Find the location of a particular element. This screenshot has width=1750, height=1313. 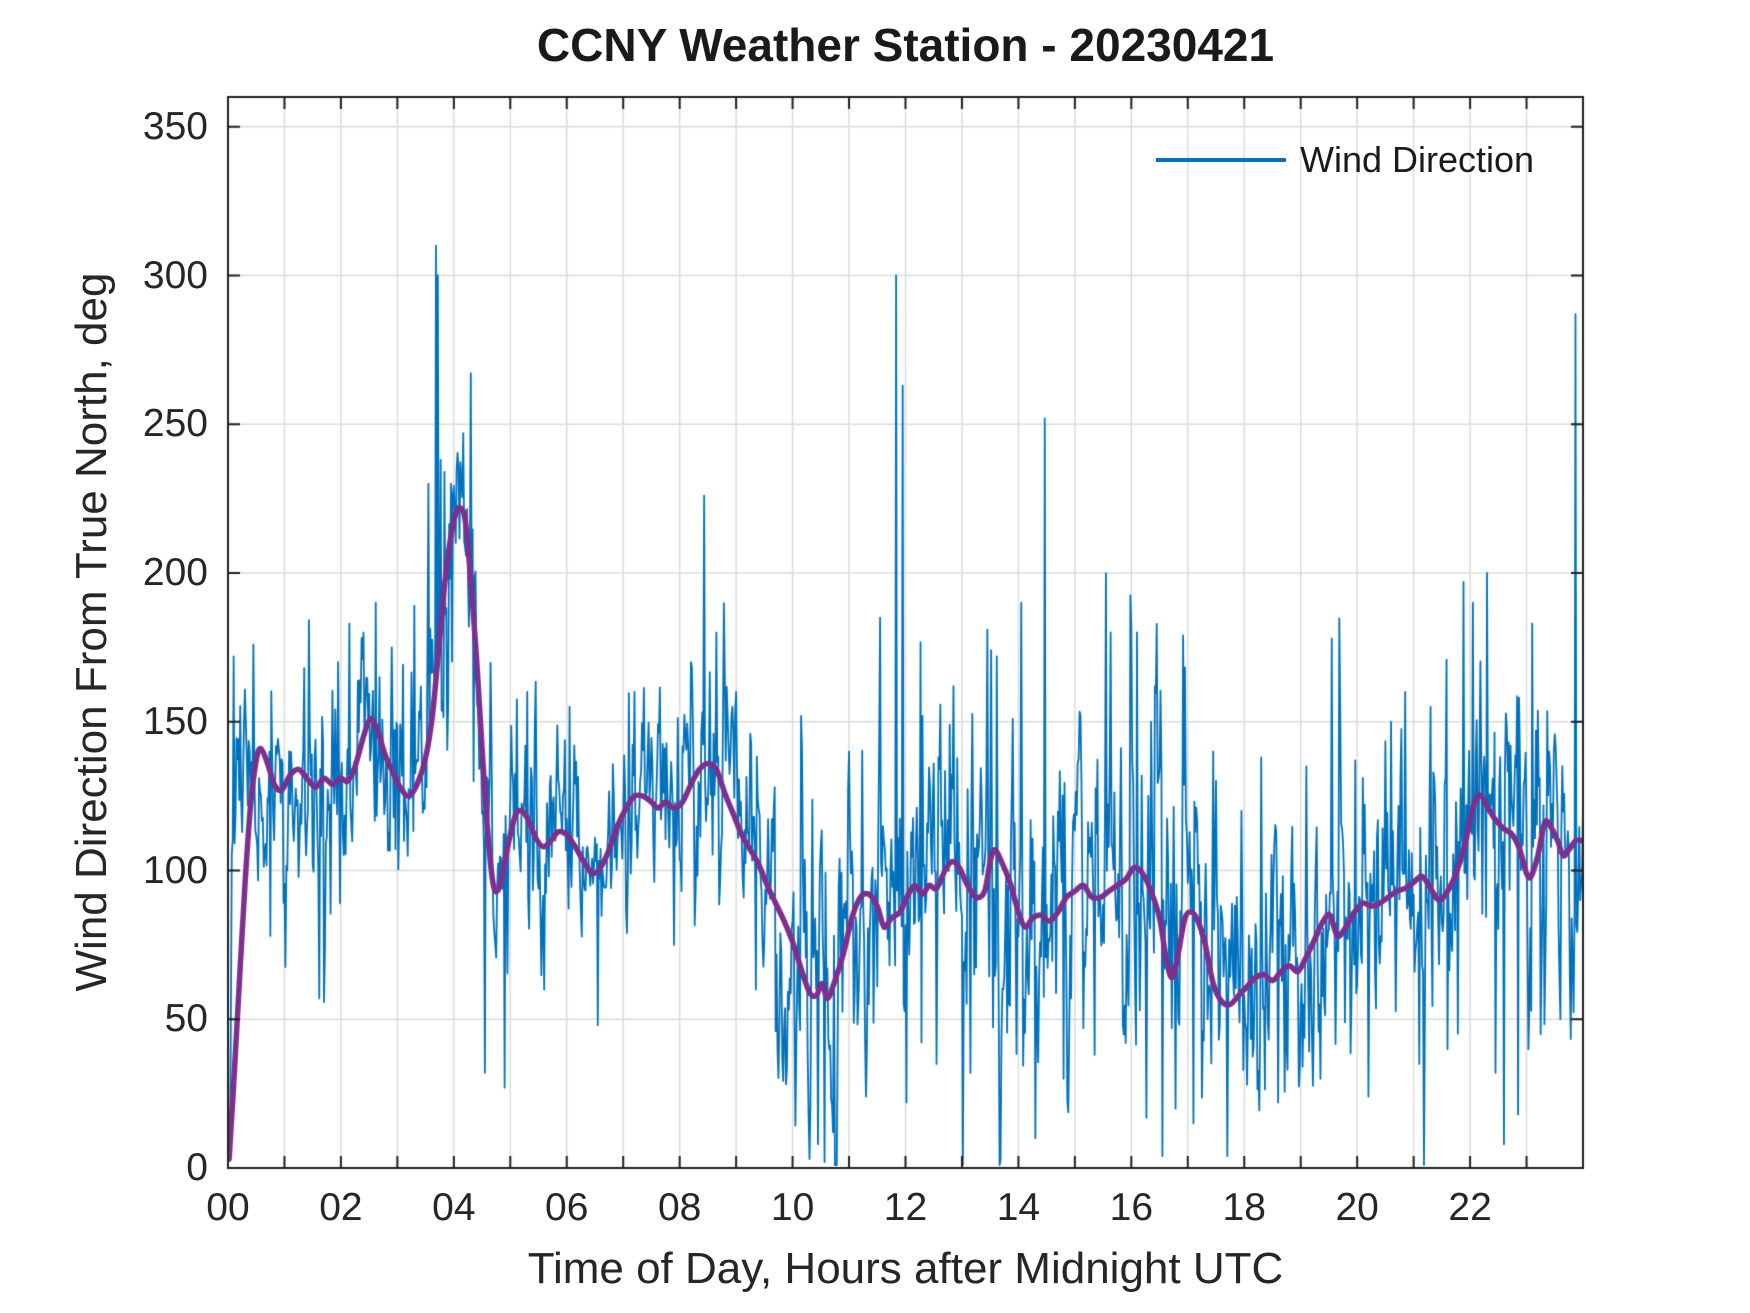

chart-title: CCNY Weather Station - 20230421 is located at coordinates (905, 45).